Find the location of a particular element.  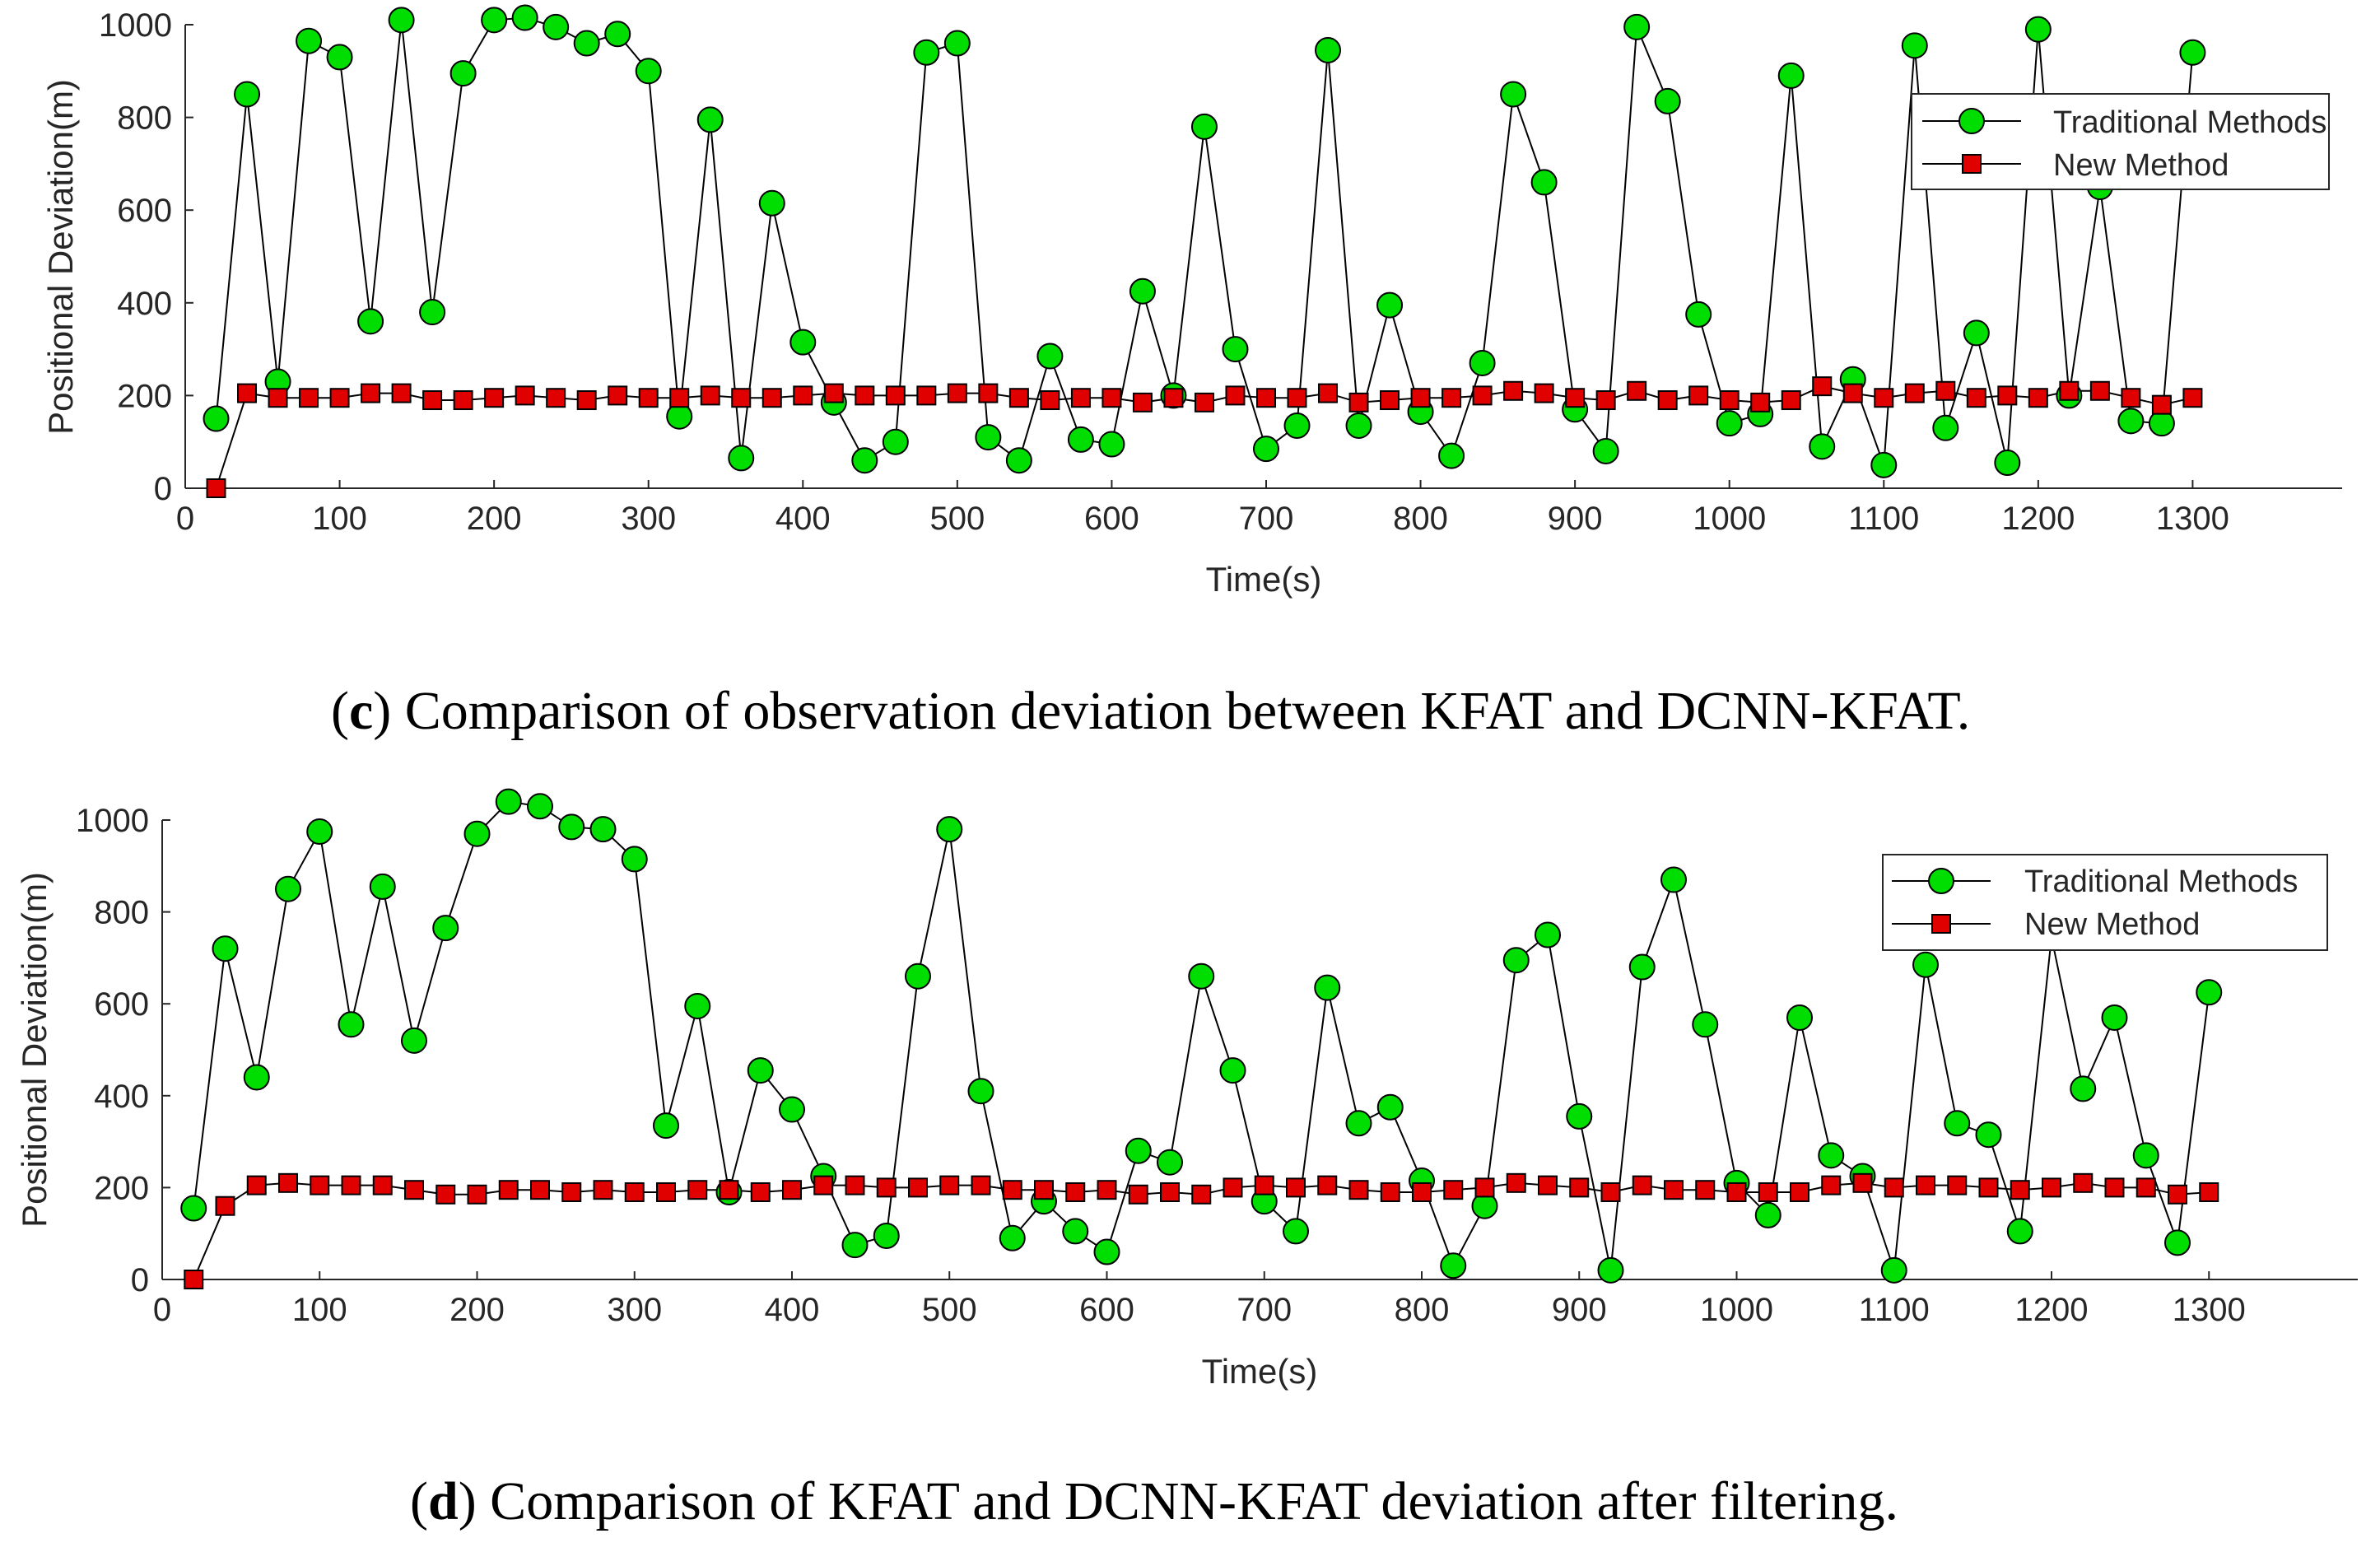

chart-c-legend-marker-traditional is located at coordinates (1971, 121).